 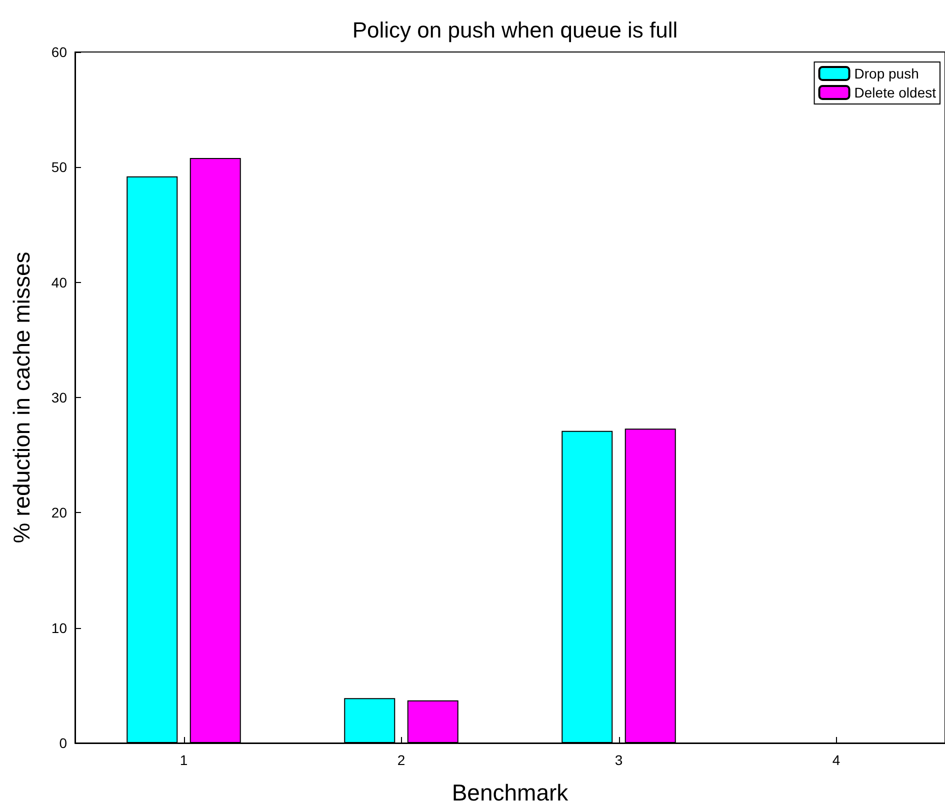 I want to click on y-axis-title: % reduction in cache misses, so click(x=21, y=398).